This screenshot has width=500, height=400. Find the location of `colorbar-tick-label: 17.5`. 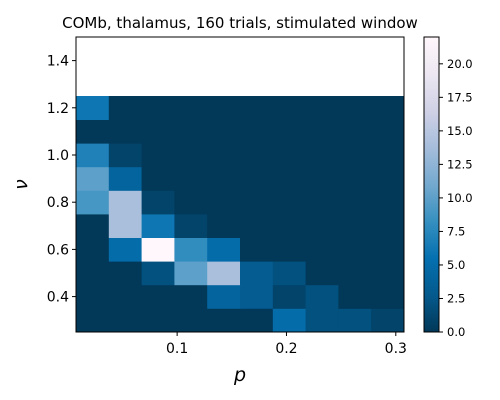

colorbar-tick-label: 17.5 is located at coordinates (460, 97).